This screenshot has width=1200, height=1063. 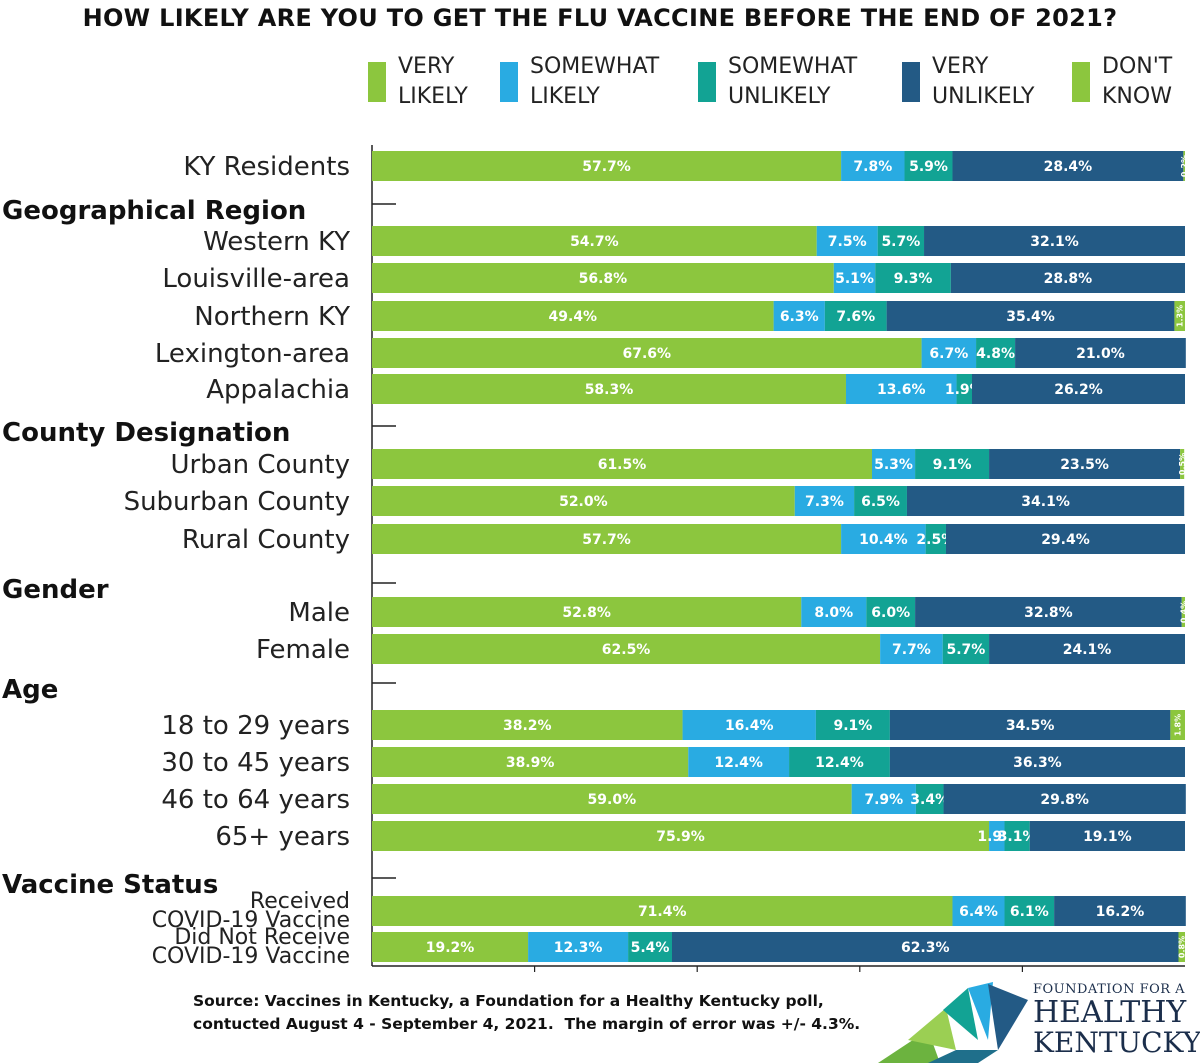 I want to click on data-label: 38.2%, so click(x=527, y=726).